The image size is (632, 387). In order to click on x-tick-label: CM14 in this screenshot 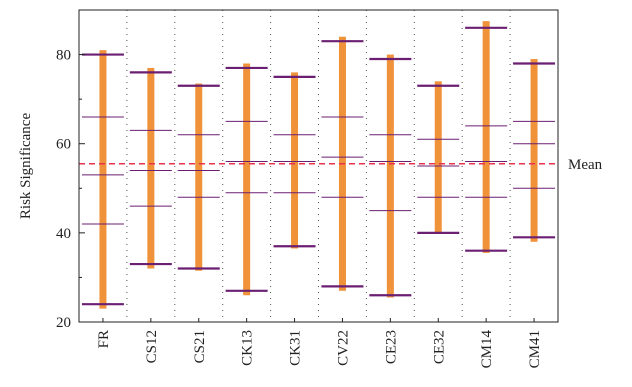, I will do `click(487, 349)`.